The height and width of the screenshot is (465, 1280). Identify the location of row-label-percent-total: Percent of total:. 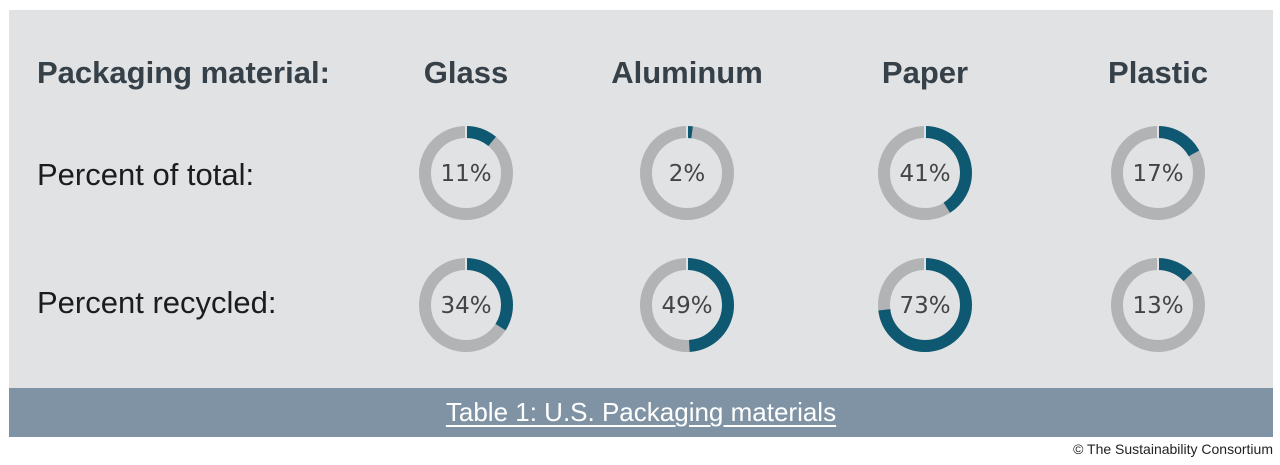
(146, 174).